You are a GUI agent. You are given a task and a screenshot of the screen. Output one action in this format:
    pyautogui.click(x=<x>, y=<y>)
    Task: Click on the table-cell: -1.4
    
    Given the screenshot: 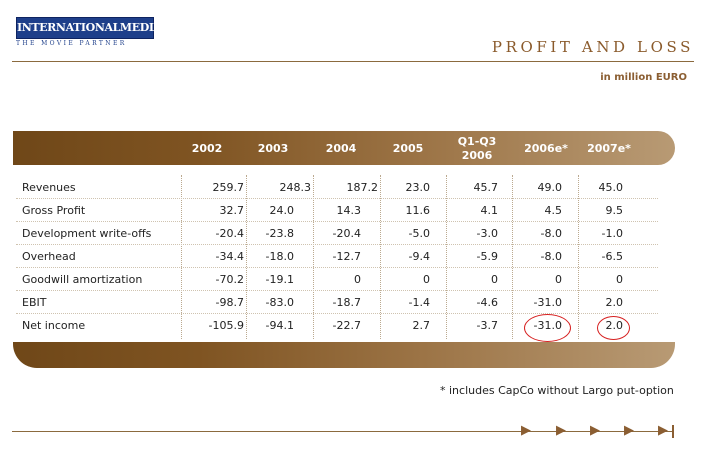 What is the action you would take?
    pyautogui.click(x=419, y=302)
    